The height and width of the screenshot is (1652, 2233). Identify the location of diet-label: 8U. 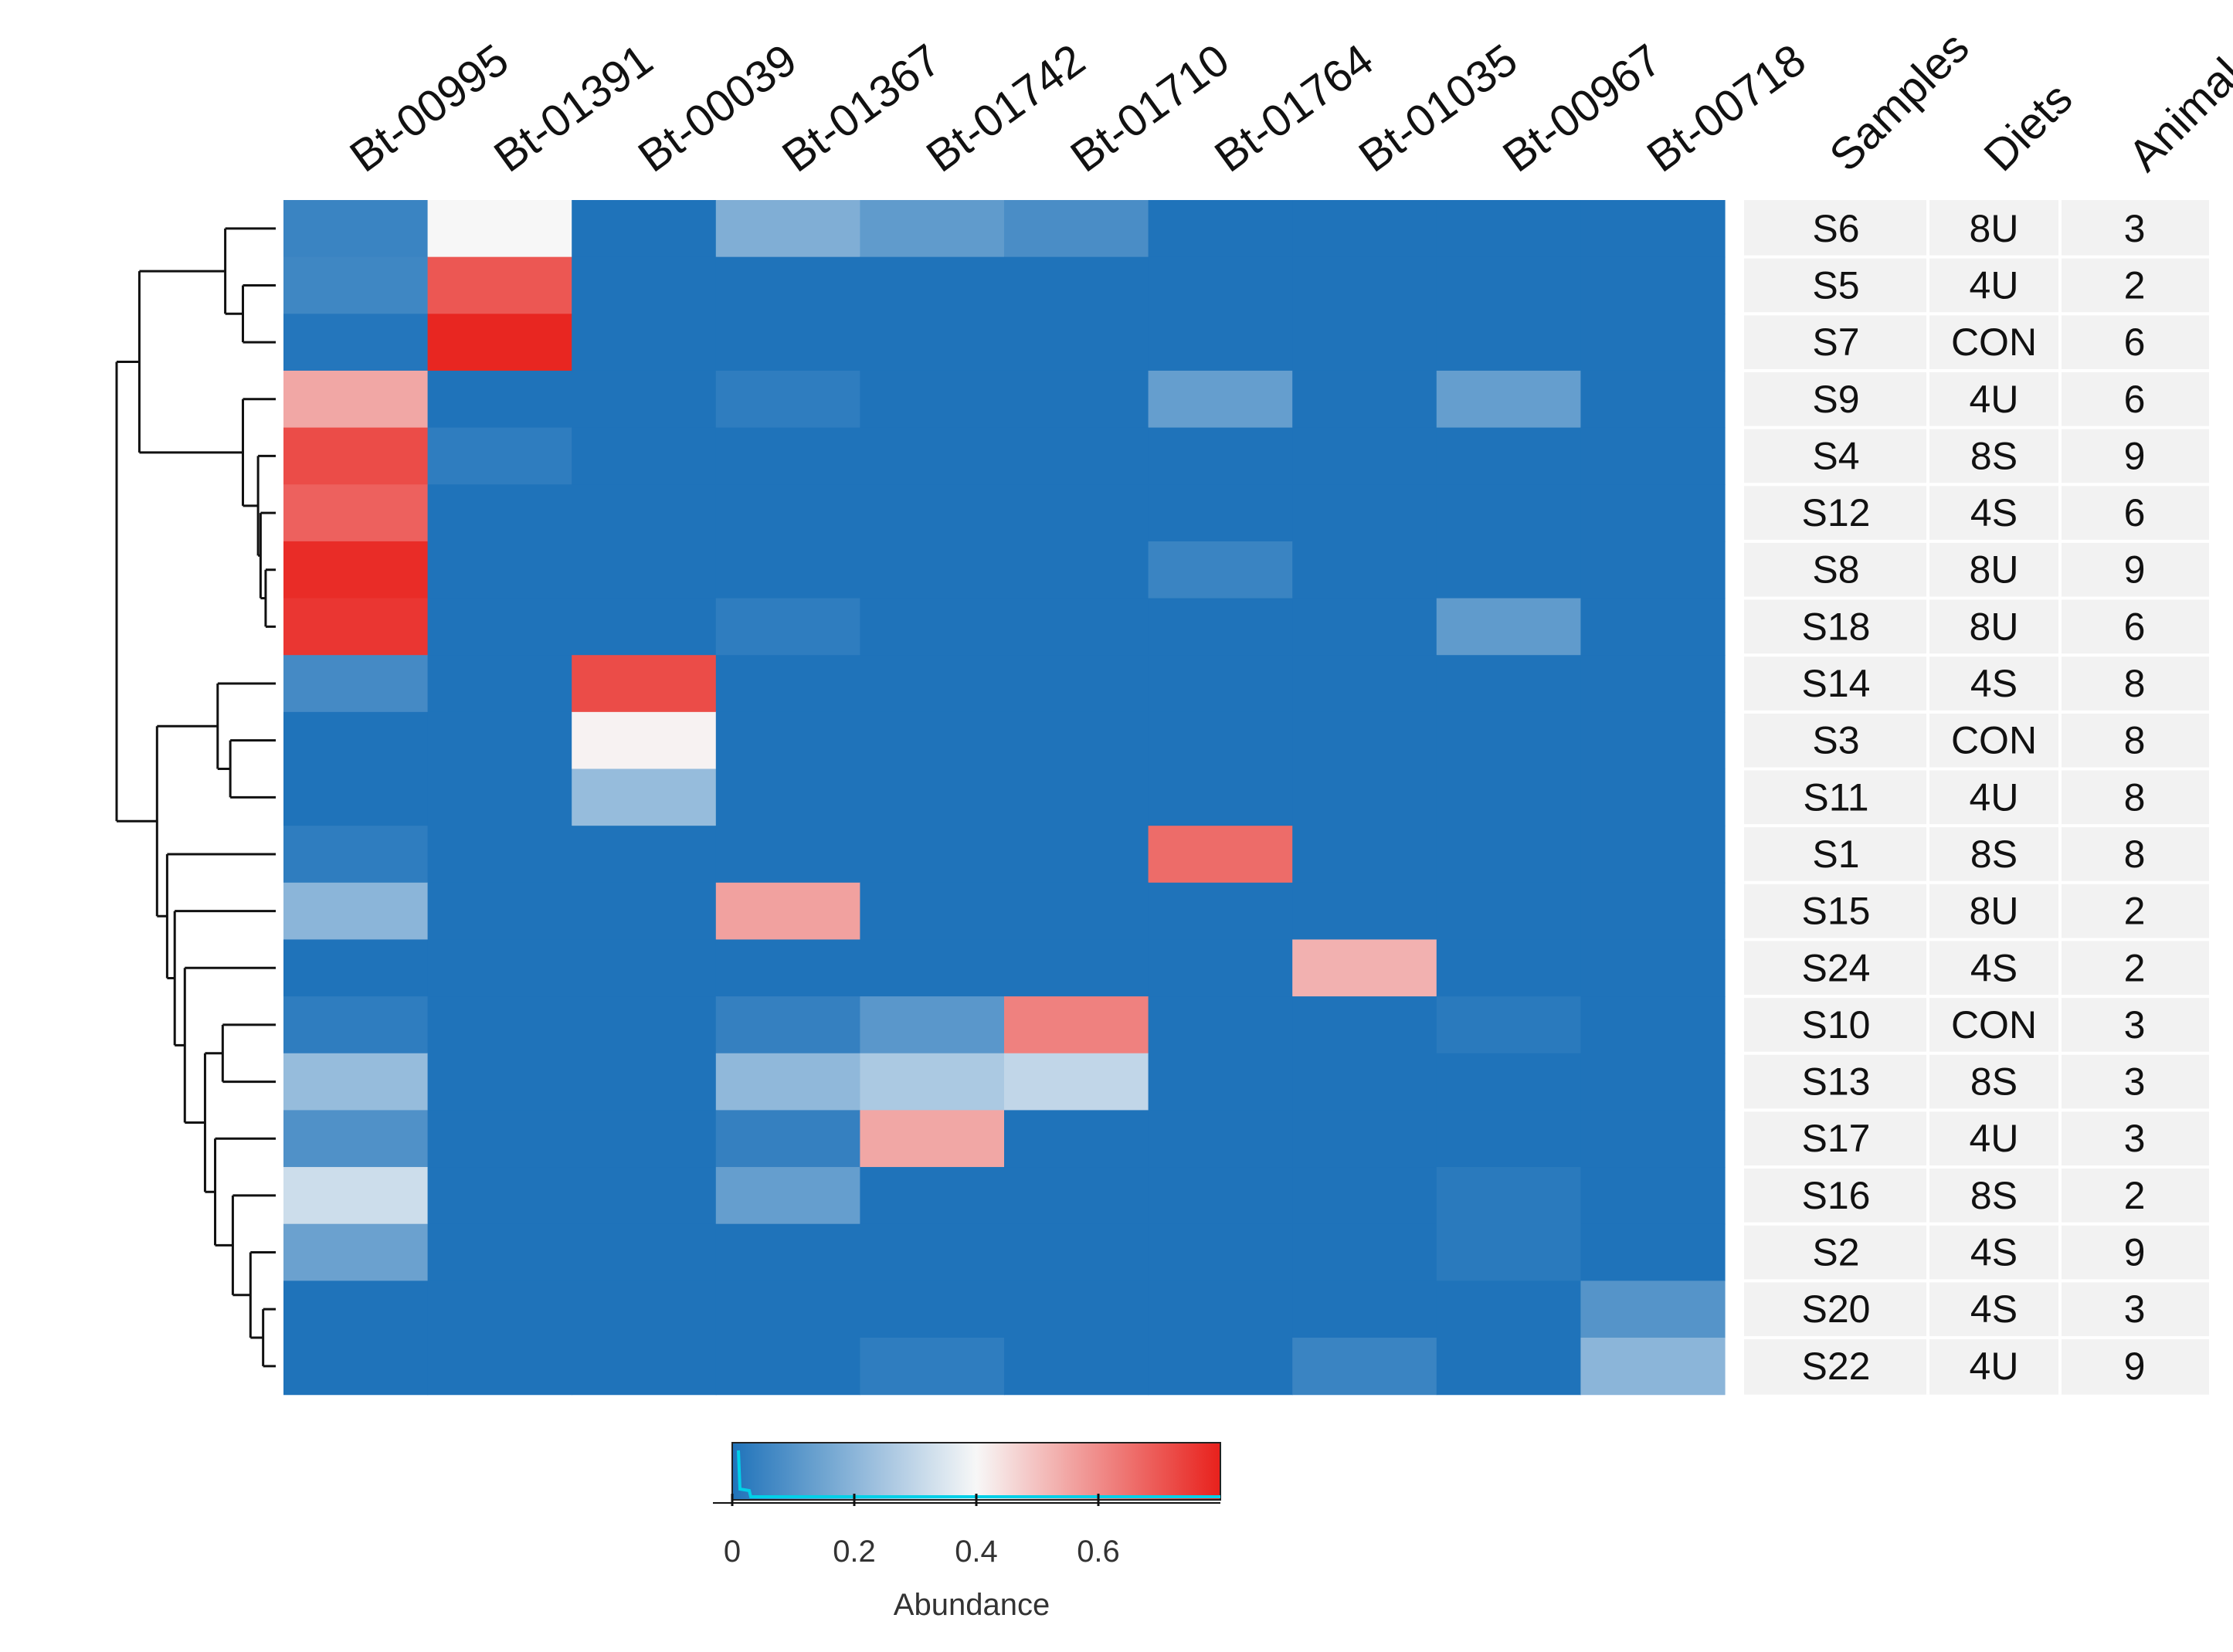
(1994, 228).